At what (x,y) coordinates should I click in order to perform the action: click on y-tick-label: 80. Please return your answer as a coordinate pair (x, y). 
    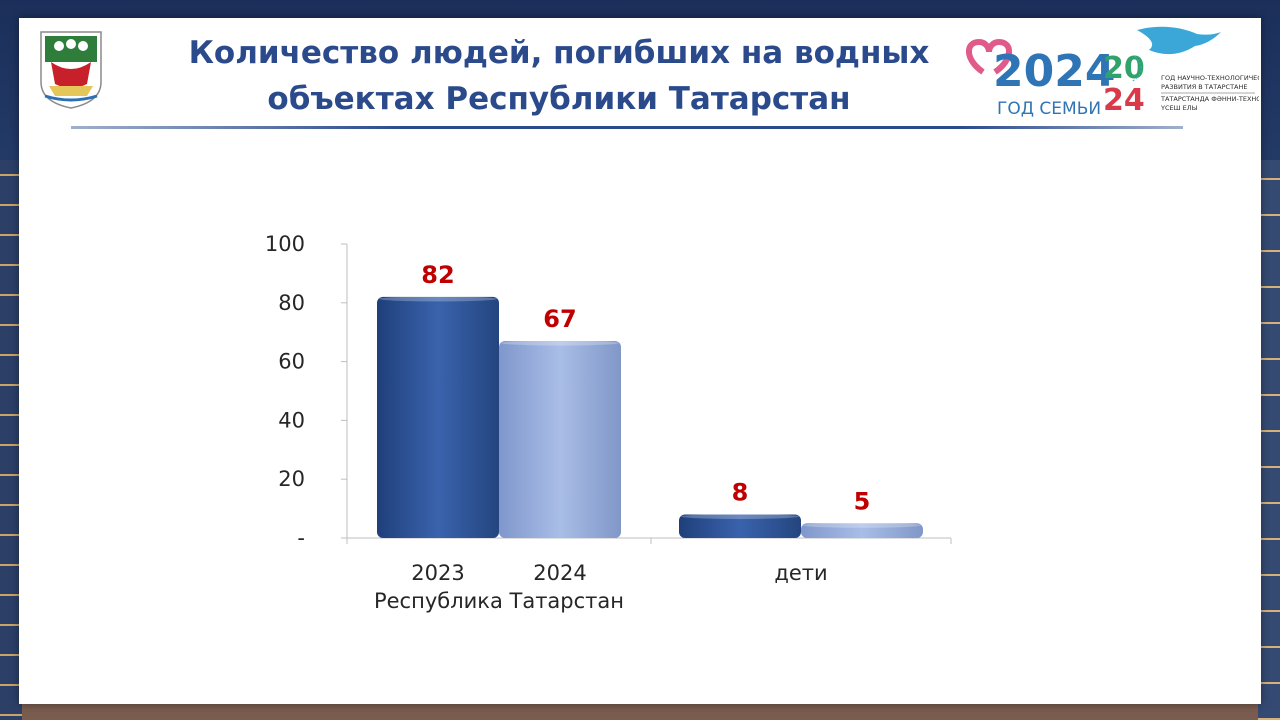
    Looking at the image, I should click on (291, 303).